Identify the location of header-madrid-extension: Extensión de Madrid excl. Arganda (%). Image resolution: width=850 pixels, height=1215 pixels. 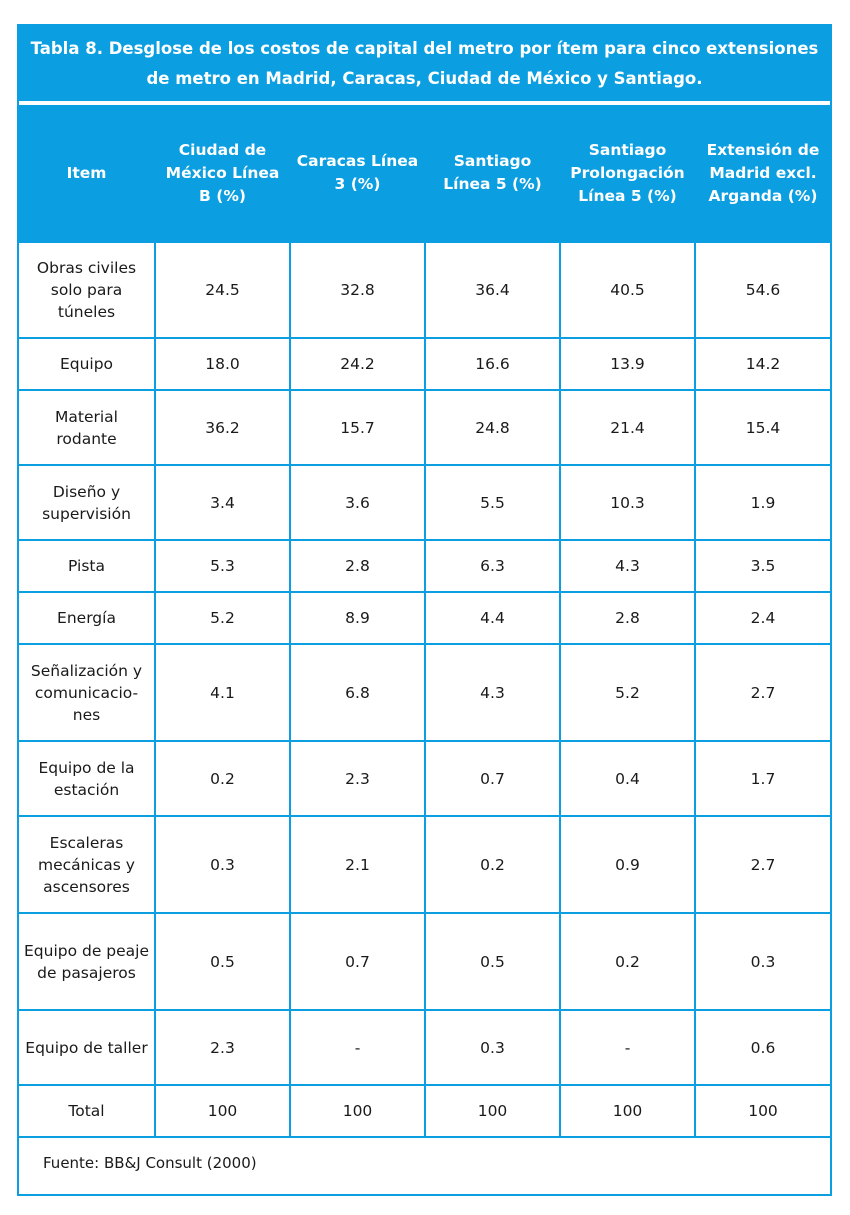
(762, 174).